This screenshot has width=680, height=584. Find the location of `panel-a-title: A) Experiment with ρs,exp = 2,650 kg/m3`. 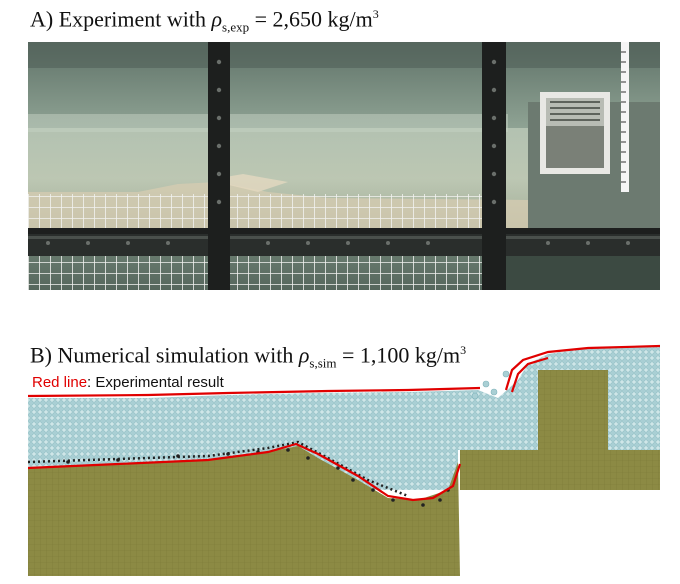

panel-a-title: A) Experiment with ρs,exp = 2,650 kg/m3 is located at coordinates (204, 21).